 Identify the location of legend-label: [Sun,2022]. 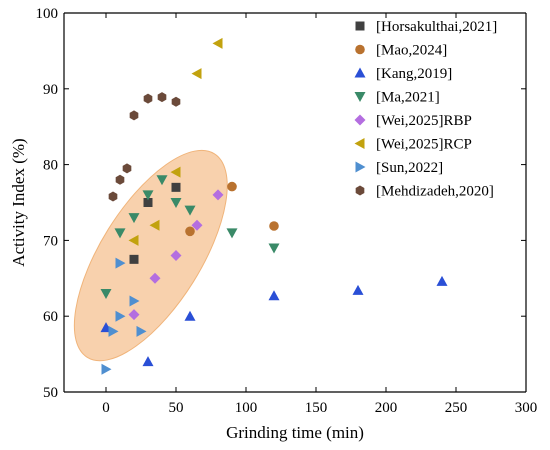
(409, 168).